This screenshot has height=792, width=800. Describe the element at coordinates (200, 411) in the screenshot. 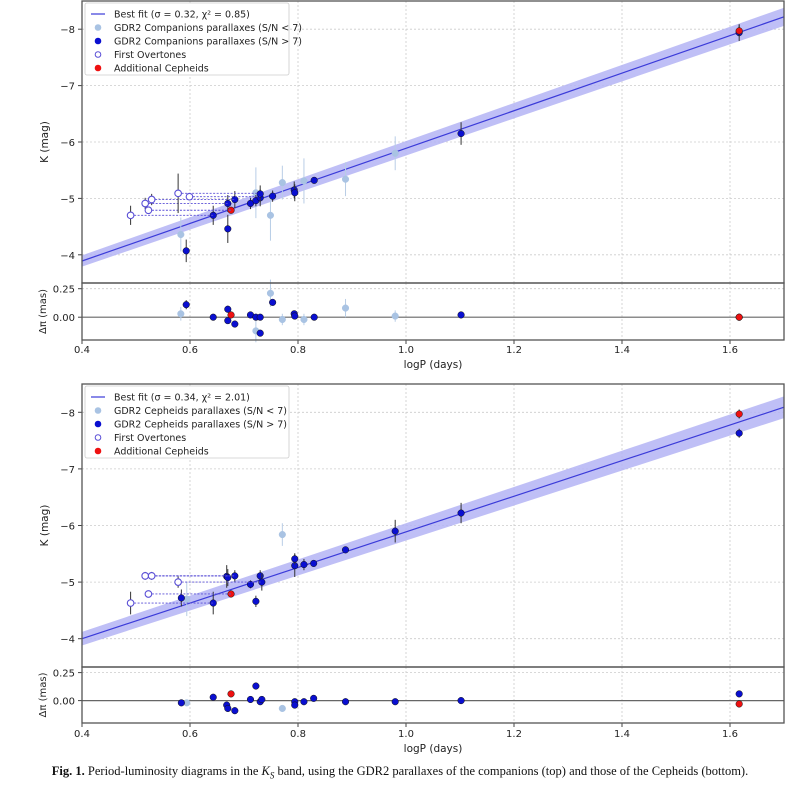

I see `legend-item-series: GDR2 Cepheids parallaxes (S/N < 7)` at that location.